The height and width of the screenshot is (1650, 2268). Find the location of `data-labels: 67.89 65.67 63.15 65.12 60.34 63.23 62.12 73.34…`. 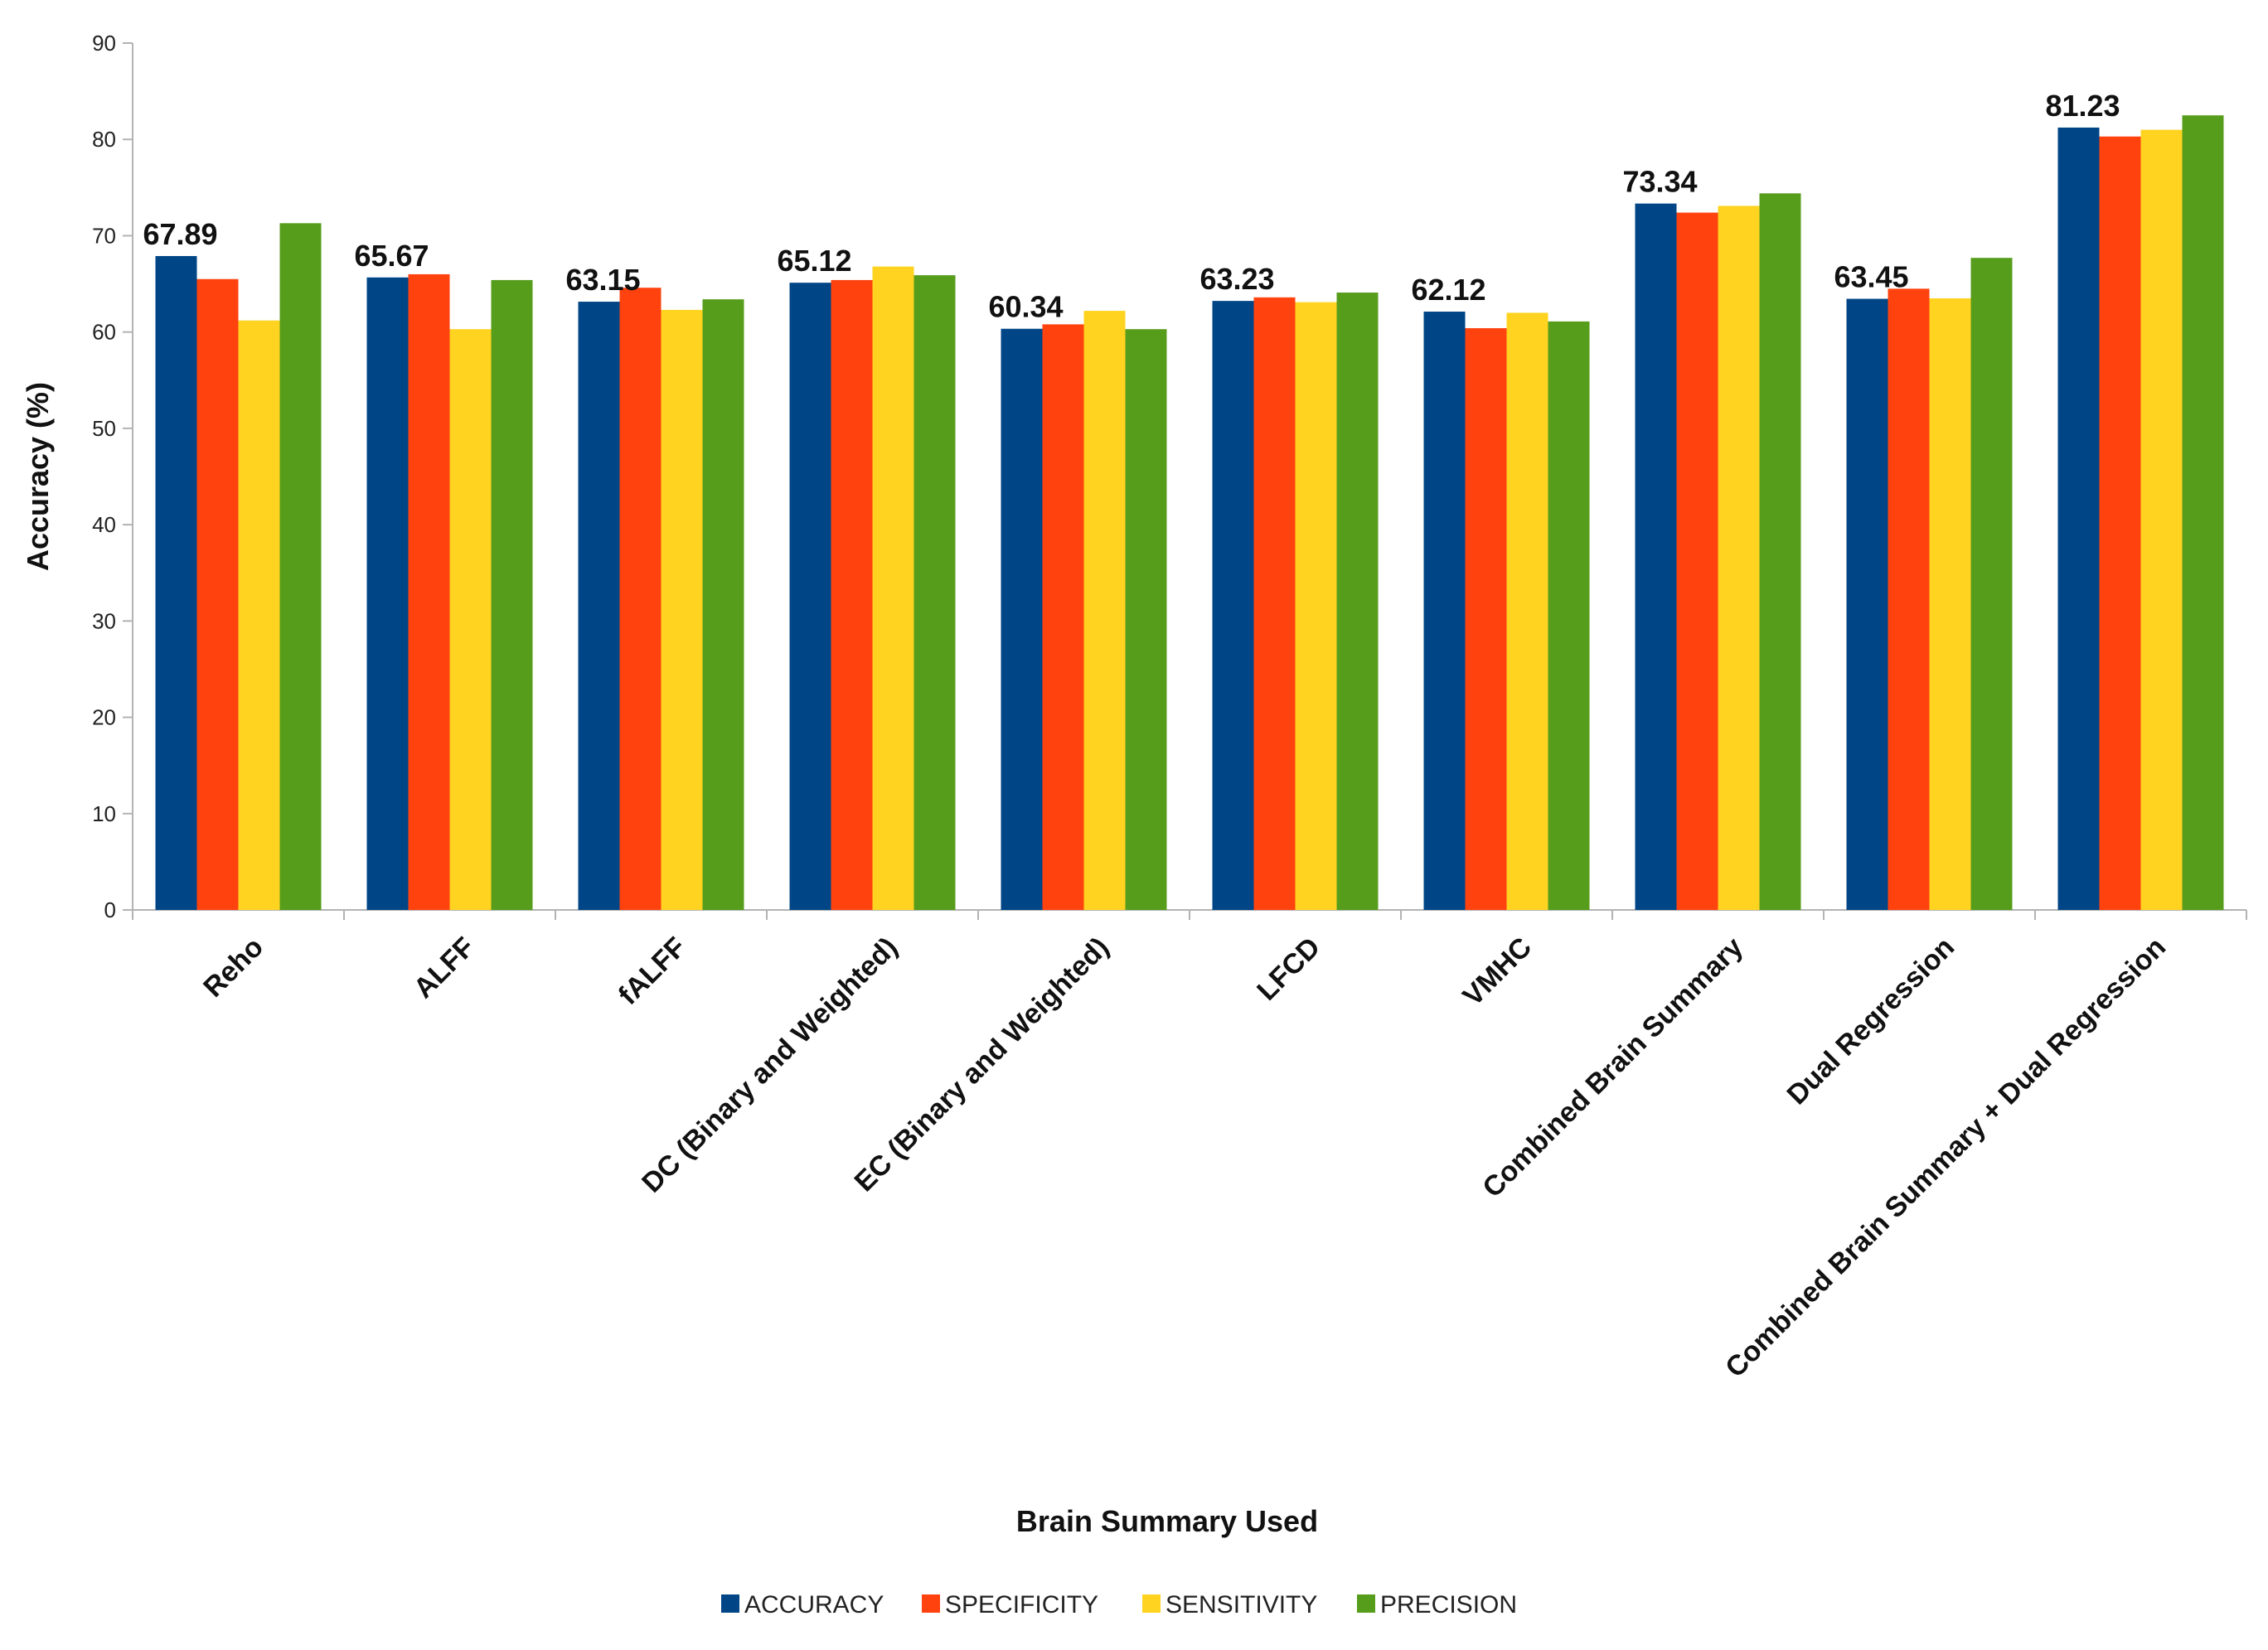

data-labels: 67.89 65.67 63.15 65.12 60.34 63.23 62.12 73.34… is located at coordinates (1131, 206).